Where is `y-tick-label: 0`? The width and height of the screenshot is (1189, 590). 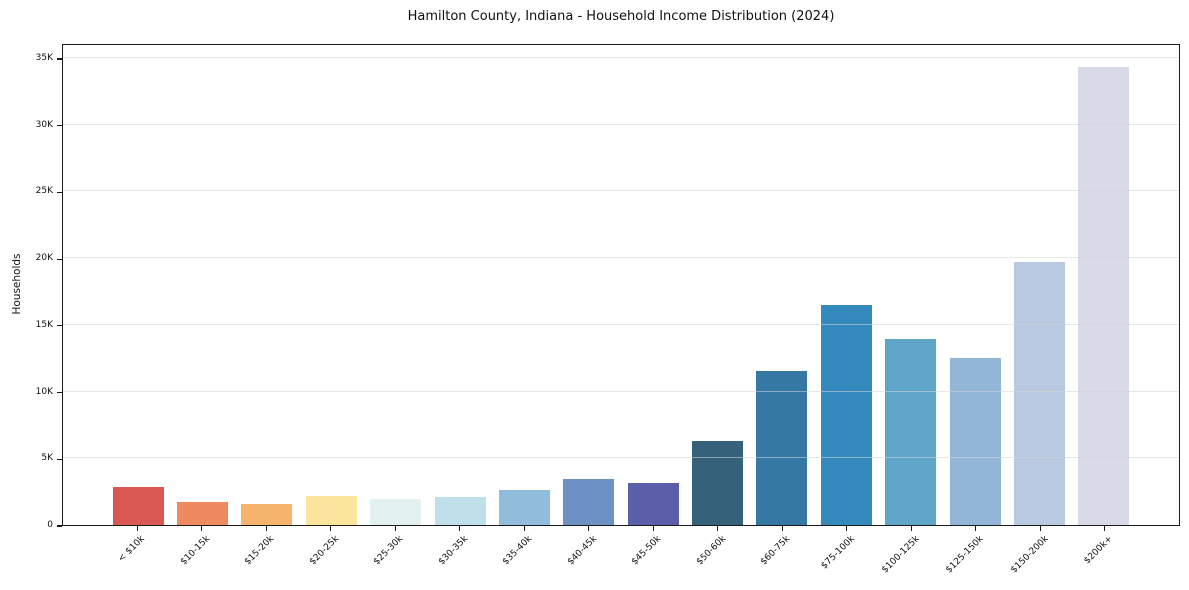 y-tick-label: 0 is located at coordinates (50, 525).